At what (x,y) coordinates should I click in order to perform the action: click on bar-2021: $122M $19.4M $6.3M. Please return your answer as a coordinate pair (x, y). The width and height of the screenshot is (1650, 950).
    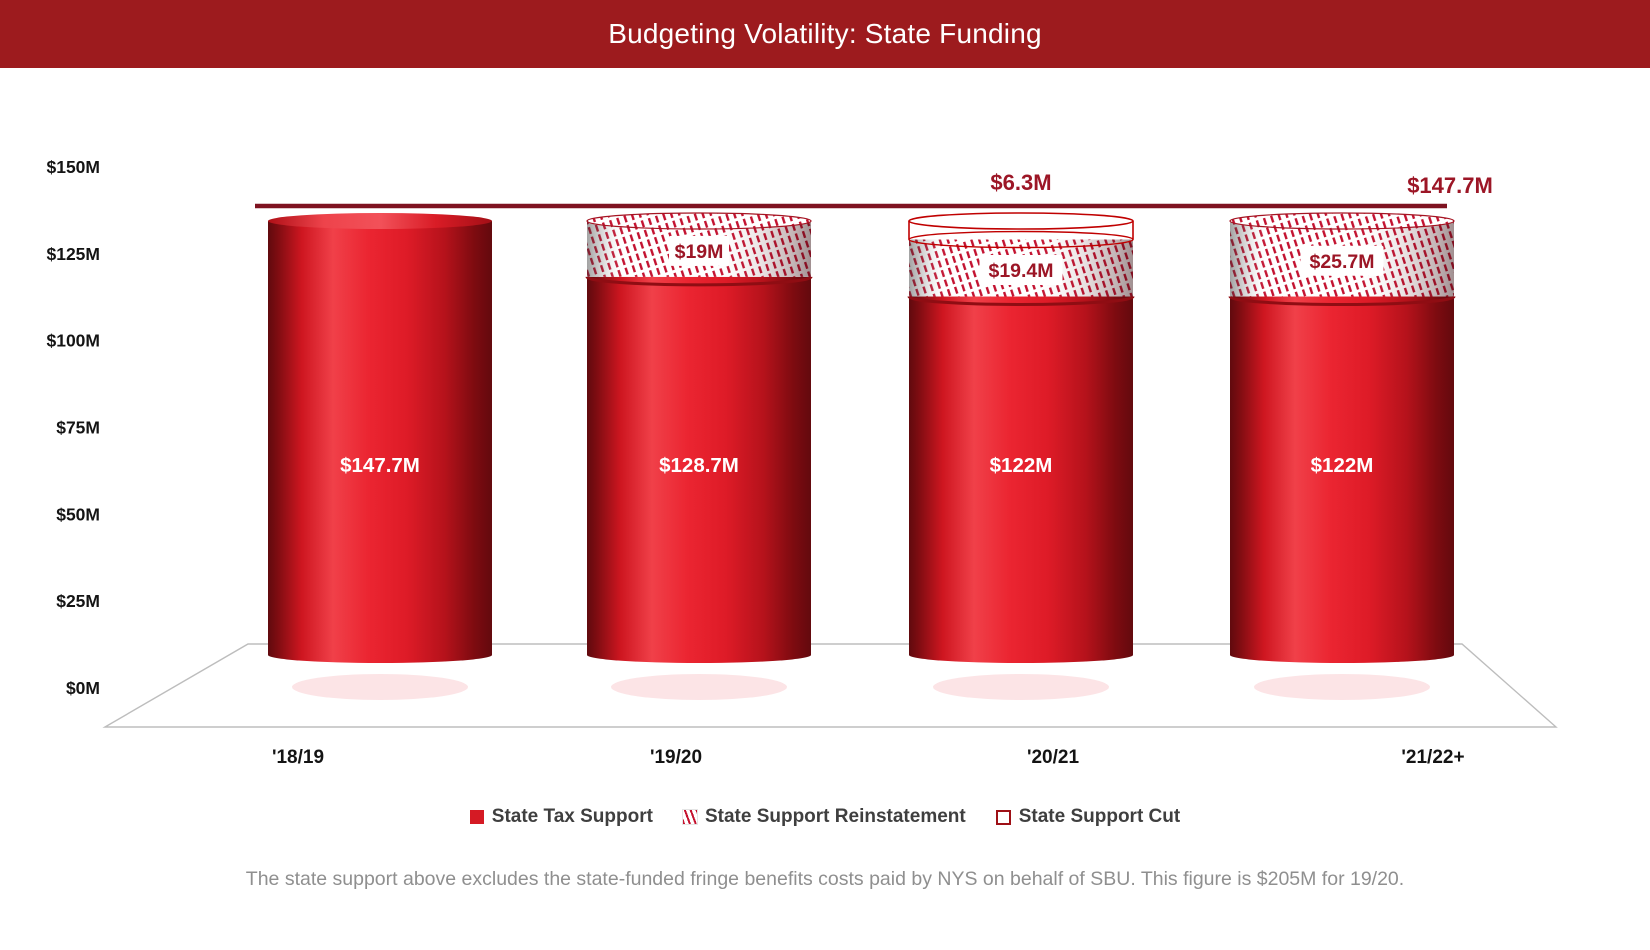
    Looking at the image, I should click on (1021, 435).